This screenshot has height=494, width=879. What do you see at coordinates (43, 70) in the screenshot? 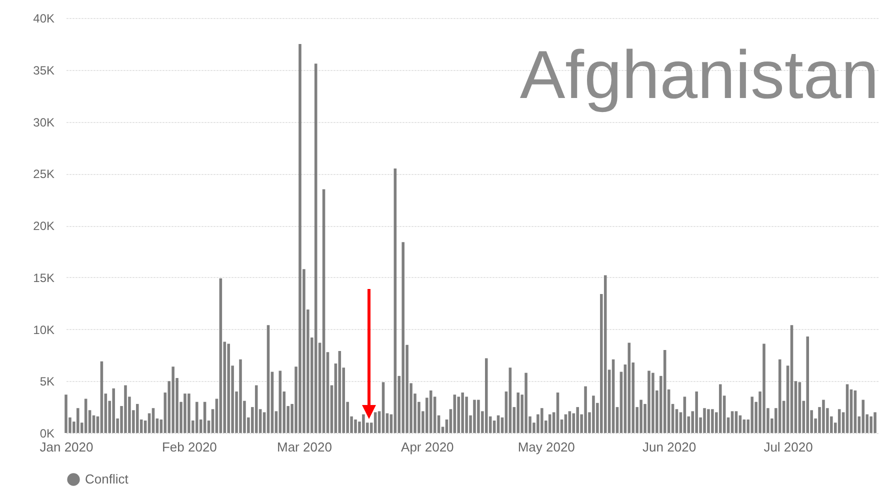
I see `y-tick-label: 35K` at bounding box center [43, 70].